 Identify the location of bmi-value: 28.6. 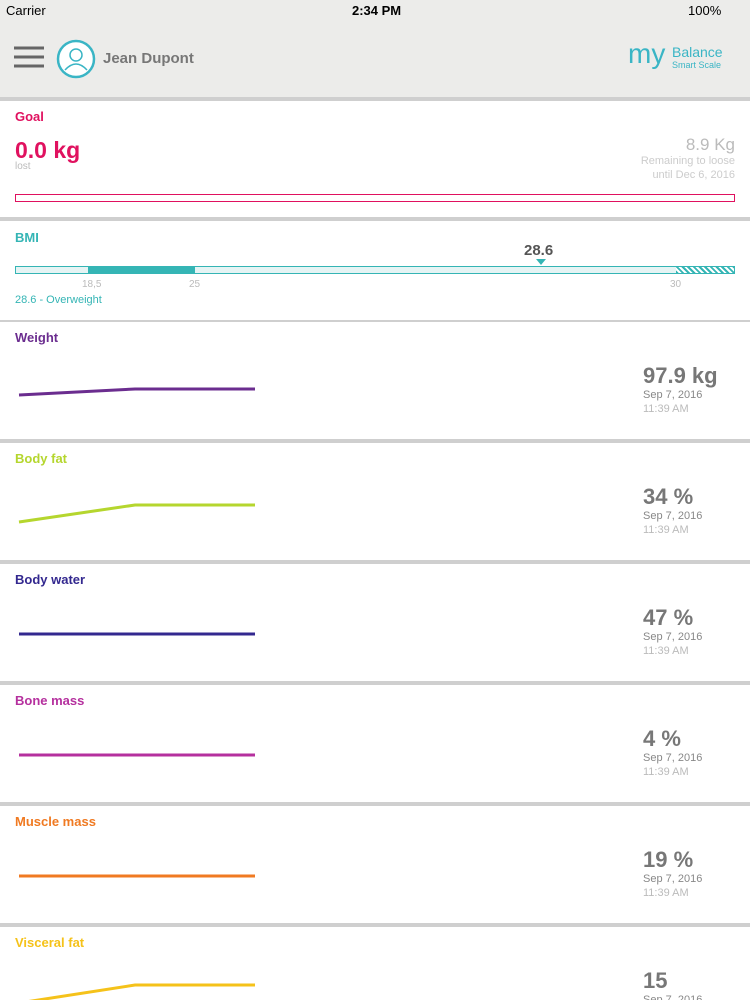
(539, 250).